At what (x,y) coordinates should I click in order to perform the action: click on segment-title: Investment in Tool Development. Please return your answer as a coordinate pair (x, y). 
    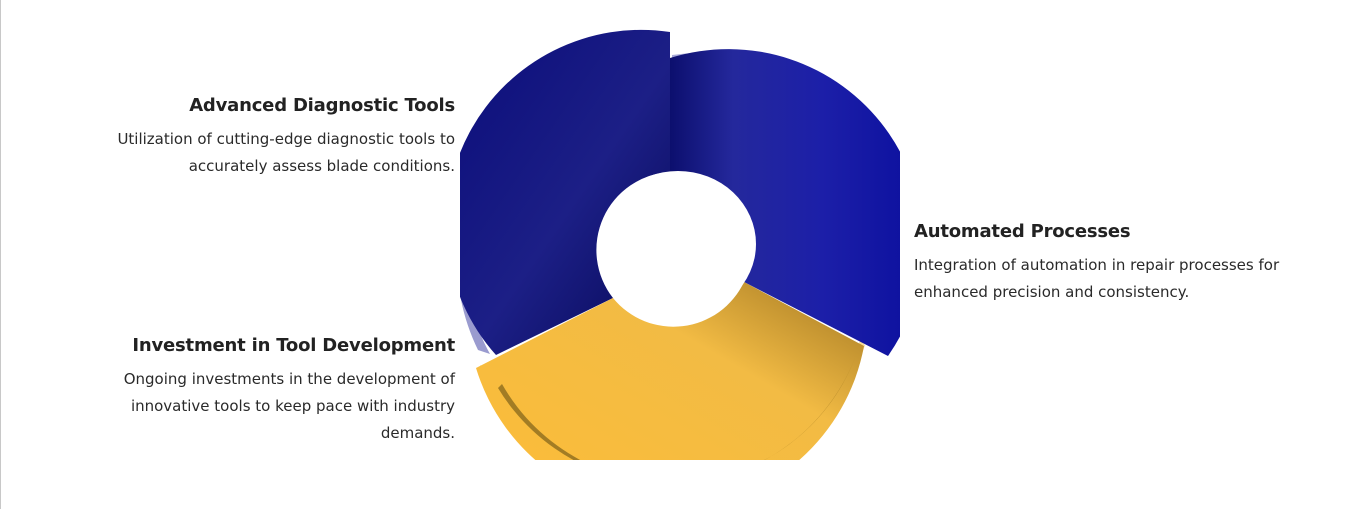
    Looking at the image, I should click on (293, 345).